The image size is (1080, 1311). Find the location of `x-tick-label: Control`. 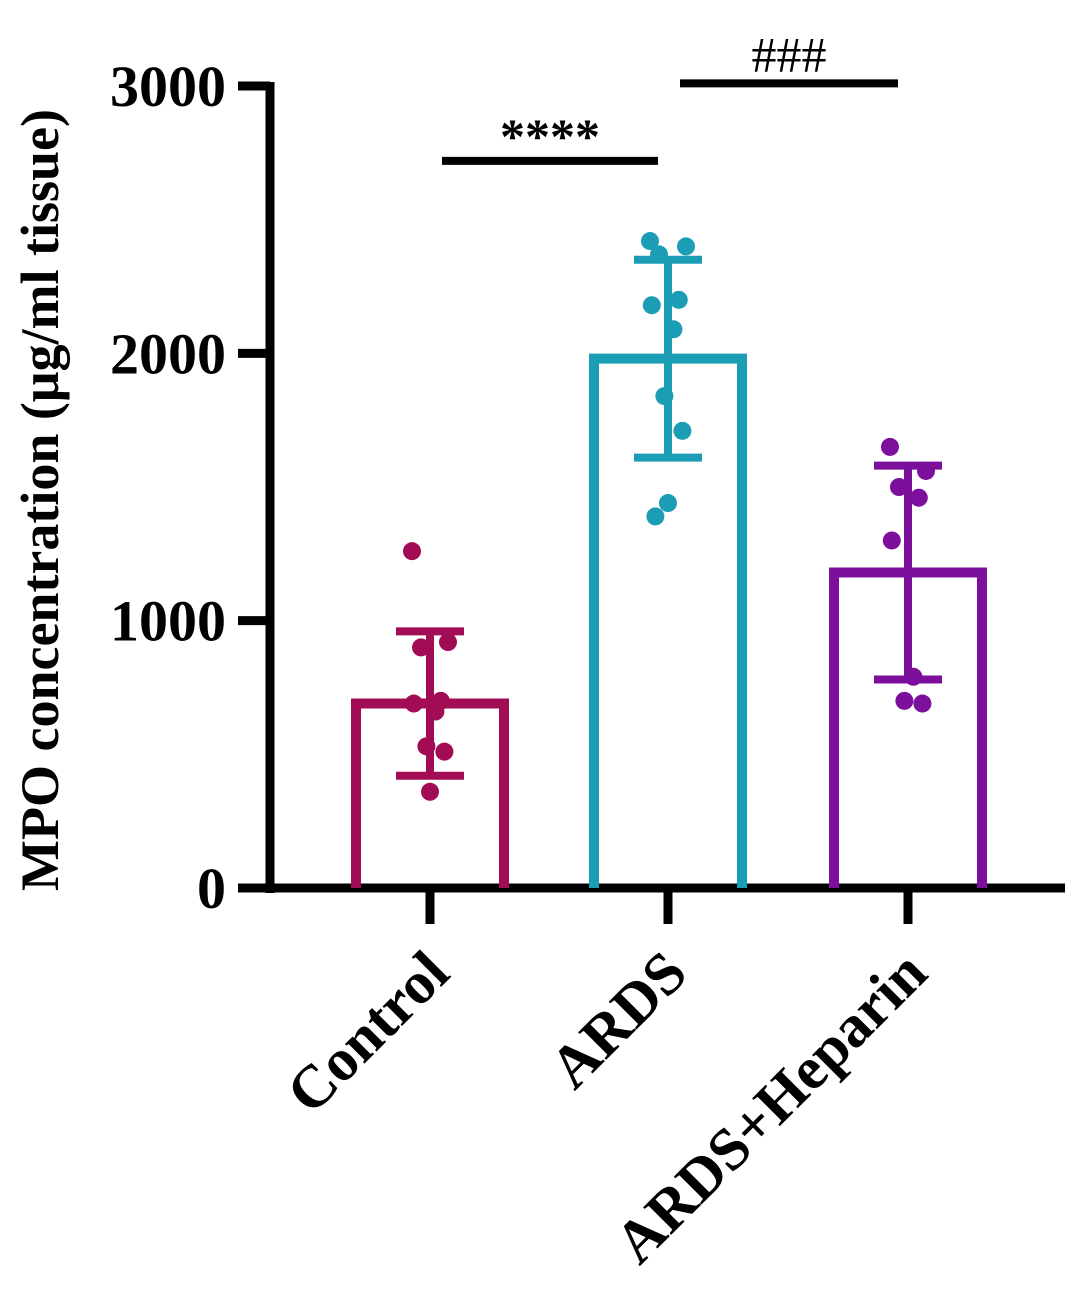

x-tick-label: Control is located at coordinates (367, 1032).